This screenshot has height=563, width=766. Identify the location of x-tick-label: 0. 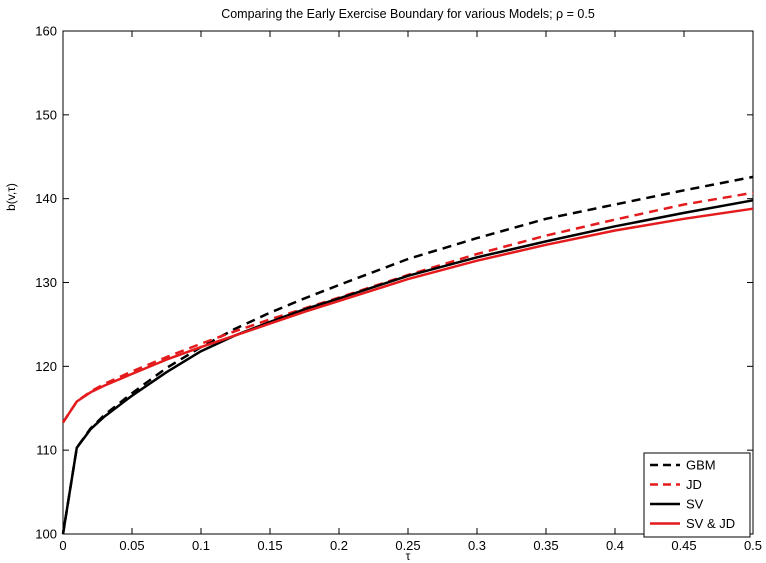
(62, 545).